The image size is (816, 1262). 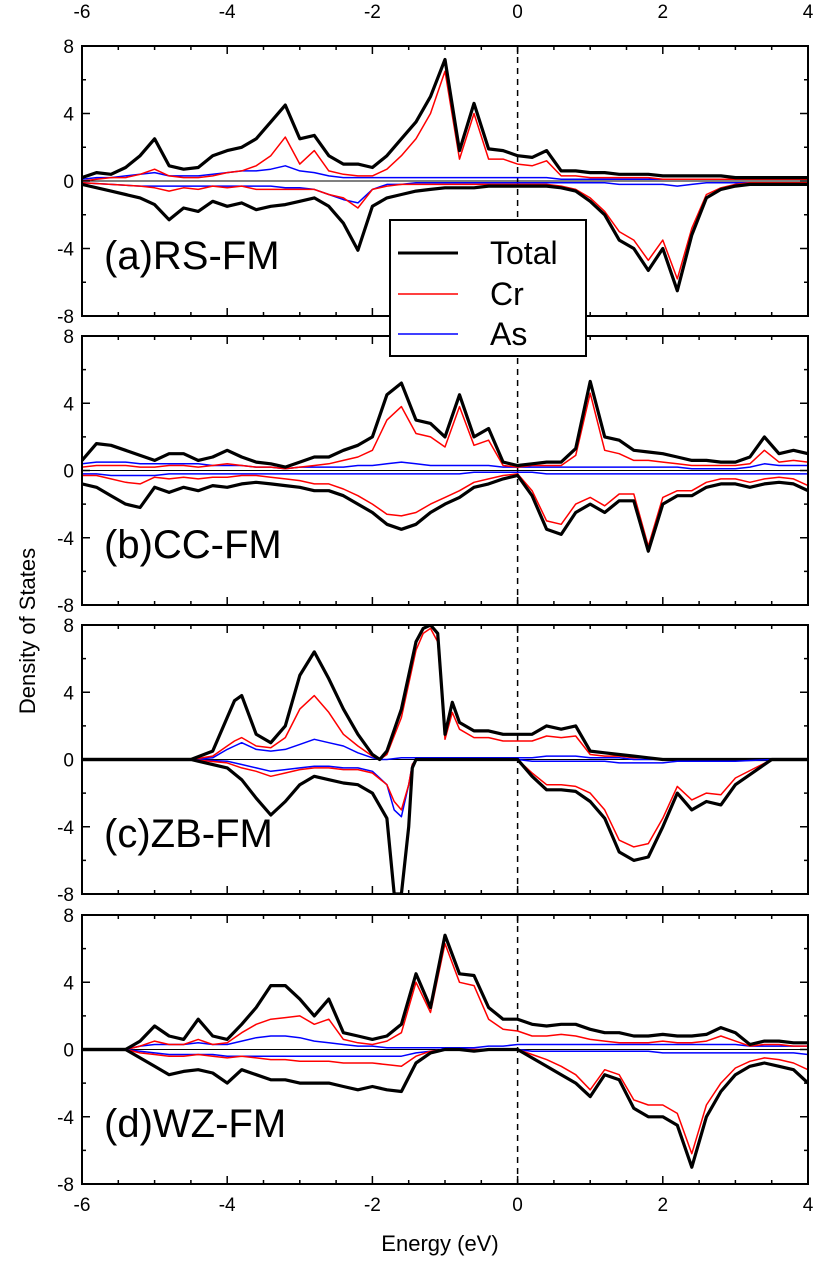 What do you see at coordinates (488, 288) in the screenshot?
I see `legend: Total Cr As` at bounding box center [488, 288].